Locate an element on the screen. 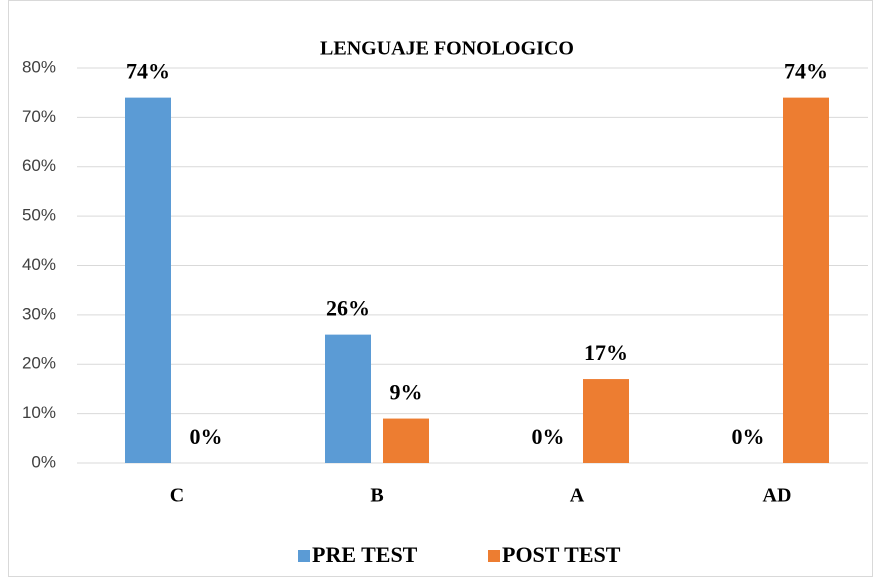 The width and height of the screenshot is (874, 578). y-tick-label: 20% is located at coordinates (39, 363).